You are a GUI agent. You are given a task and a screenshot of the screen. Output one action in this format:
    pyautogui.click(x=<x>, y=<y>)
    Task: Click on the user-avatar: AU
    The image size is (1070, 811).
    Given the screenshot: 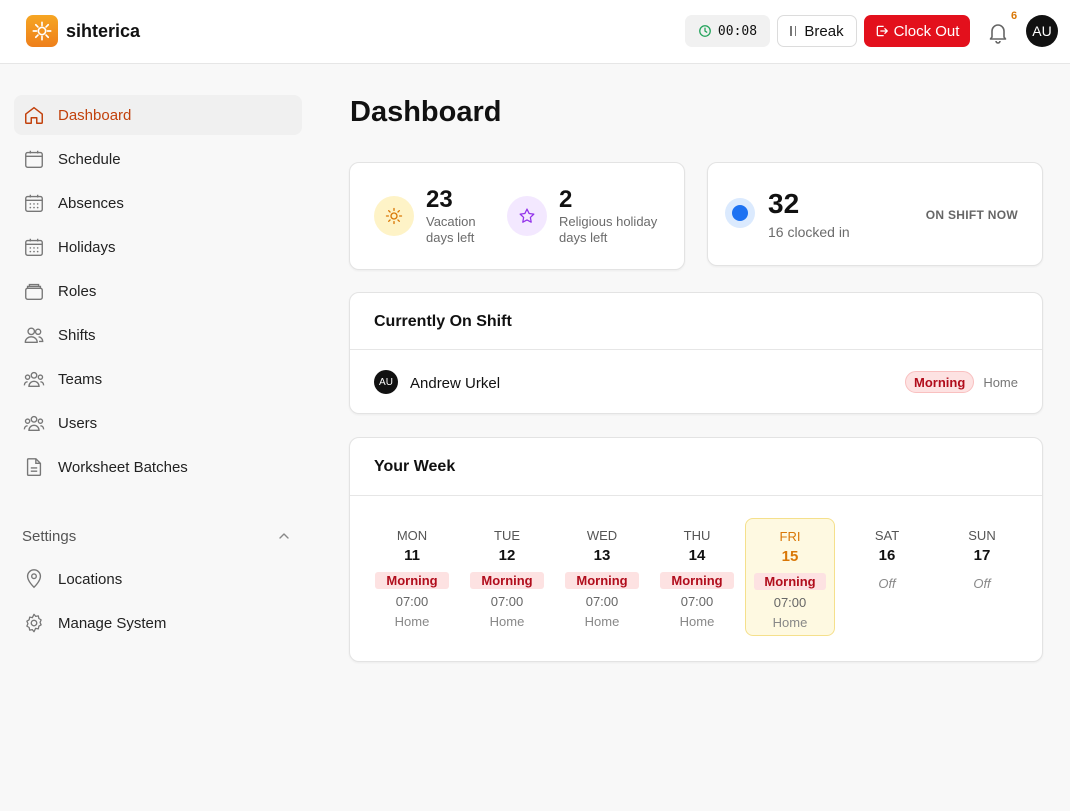 What is the action you would take?
    pyautogui.click(x=1042, y=31)
    